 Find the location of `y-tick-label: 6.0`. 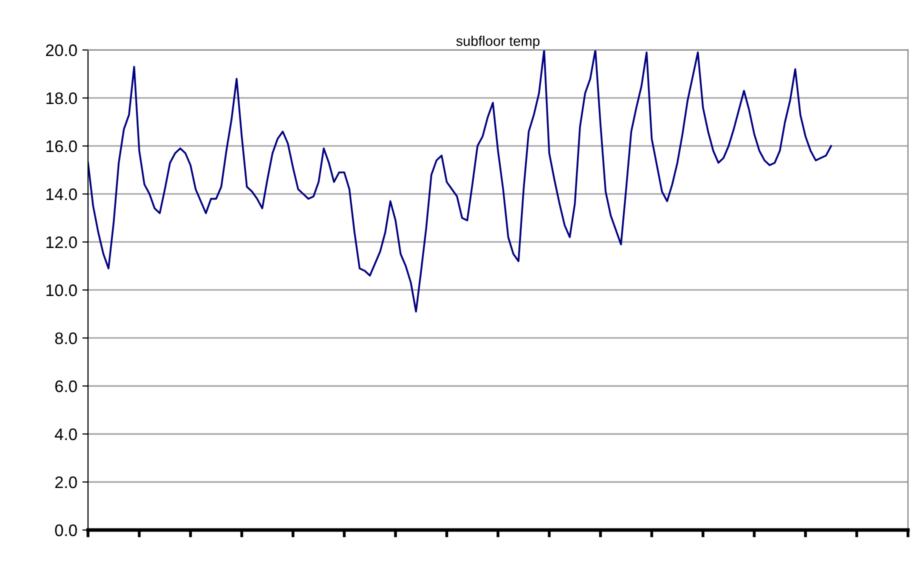

y-tick-label: 6.0 is located at coordinates (66, 386).